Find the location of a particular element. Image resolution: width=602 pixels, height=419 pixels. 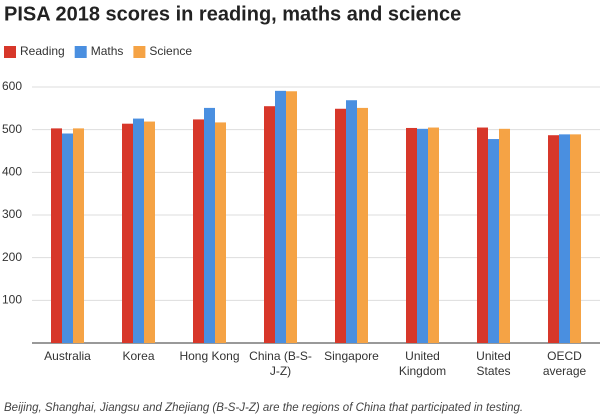

x-tick-label-box: Australia is located at coordinates (67, 356).